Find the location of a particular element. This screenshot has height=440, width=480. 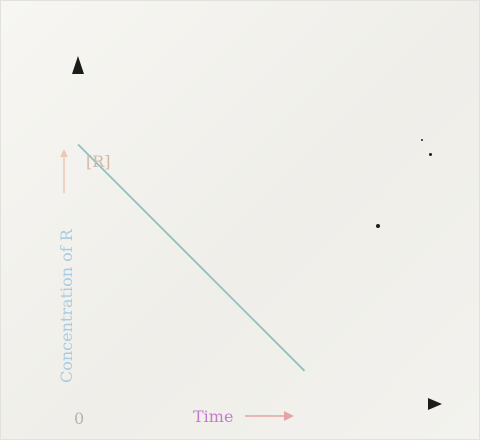

xlabel-direction-arrow is located at coordinates (269, 416).